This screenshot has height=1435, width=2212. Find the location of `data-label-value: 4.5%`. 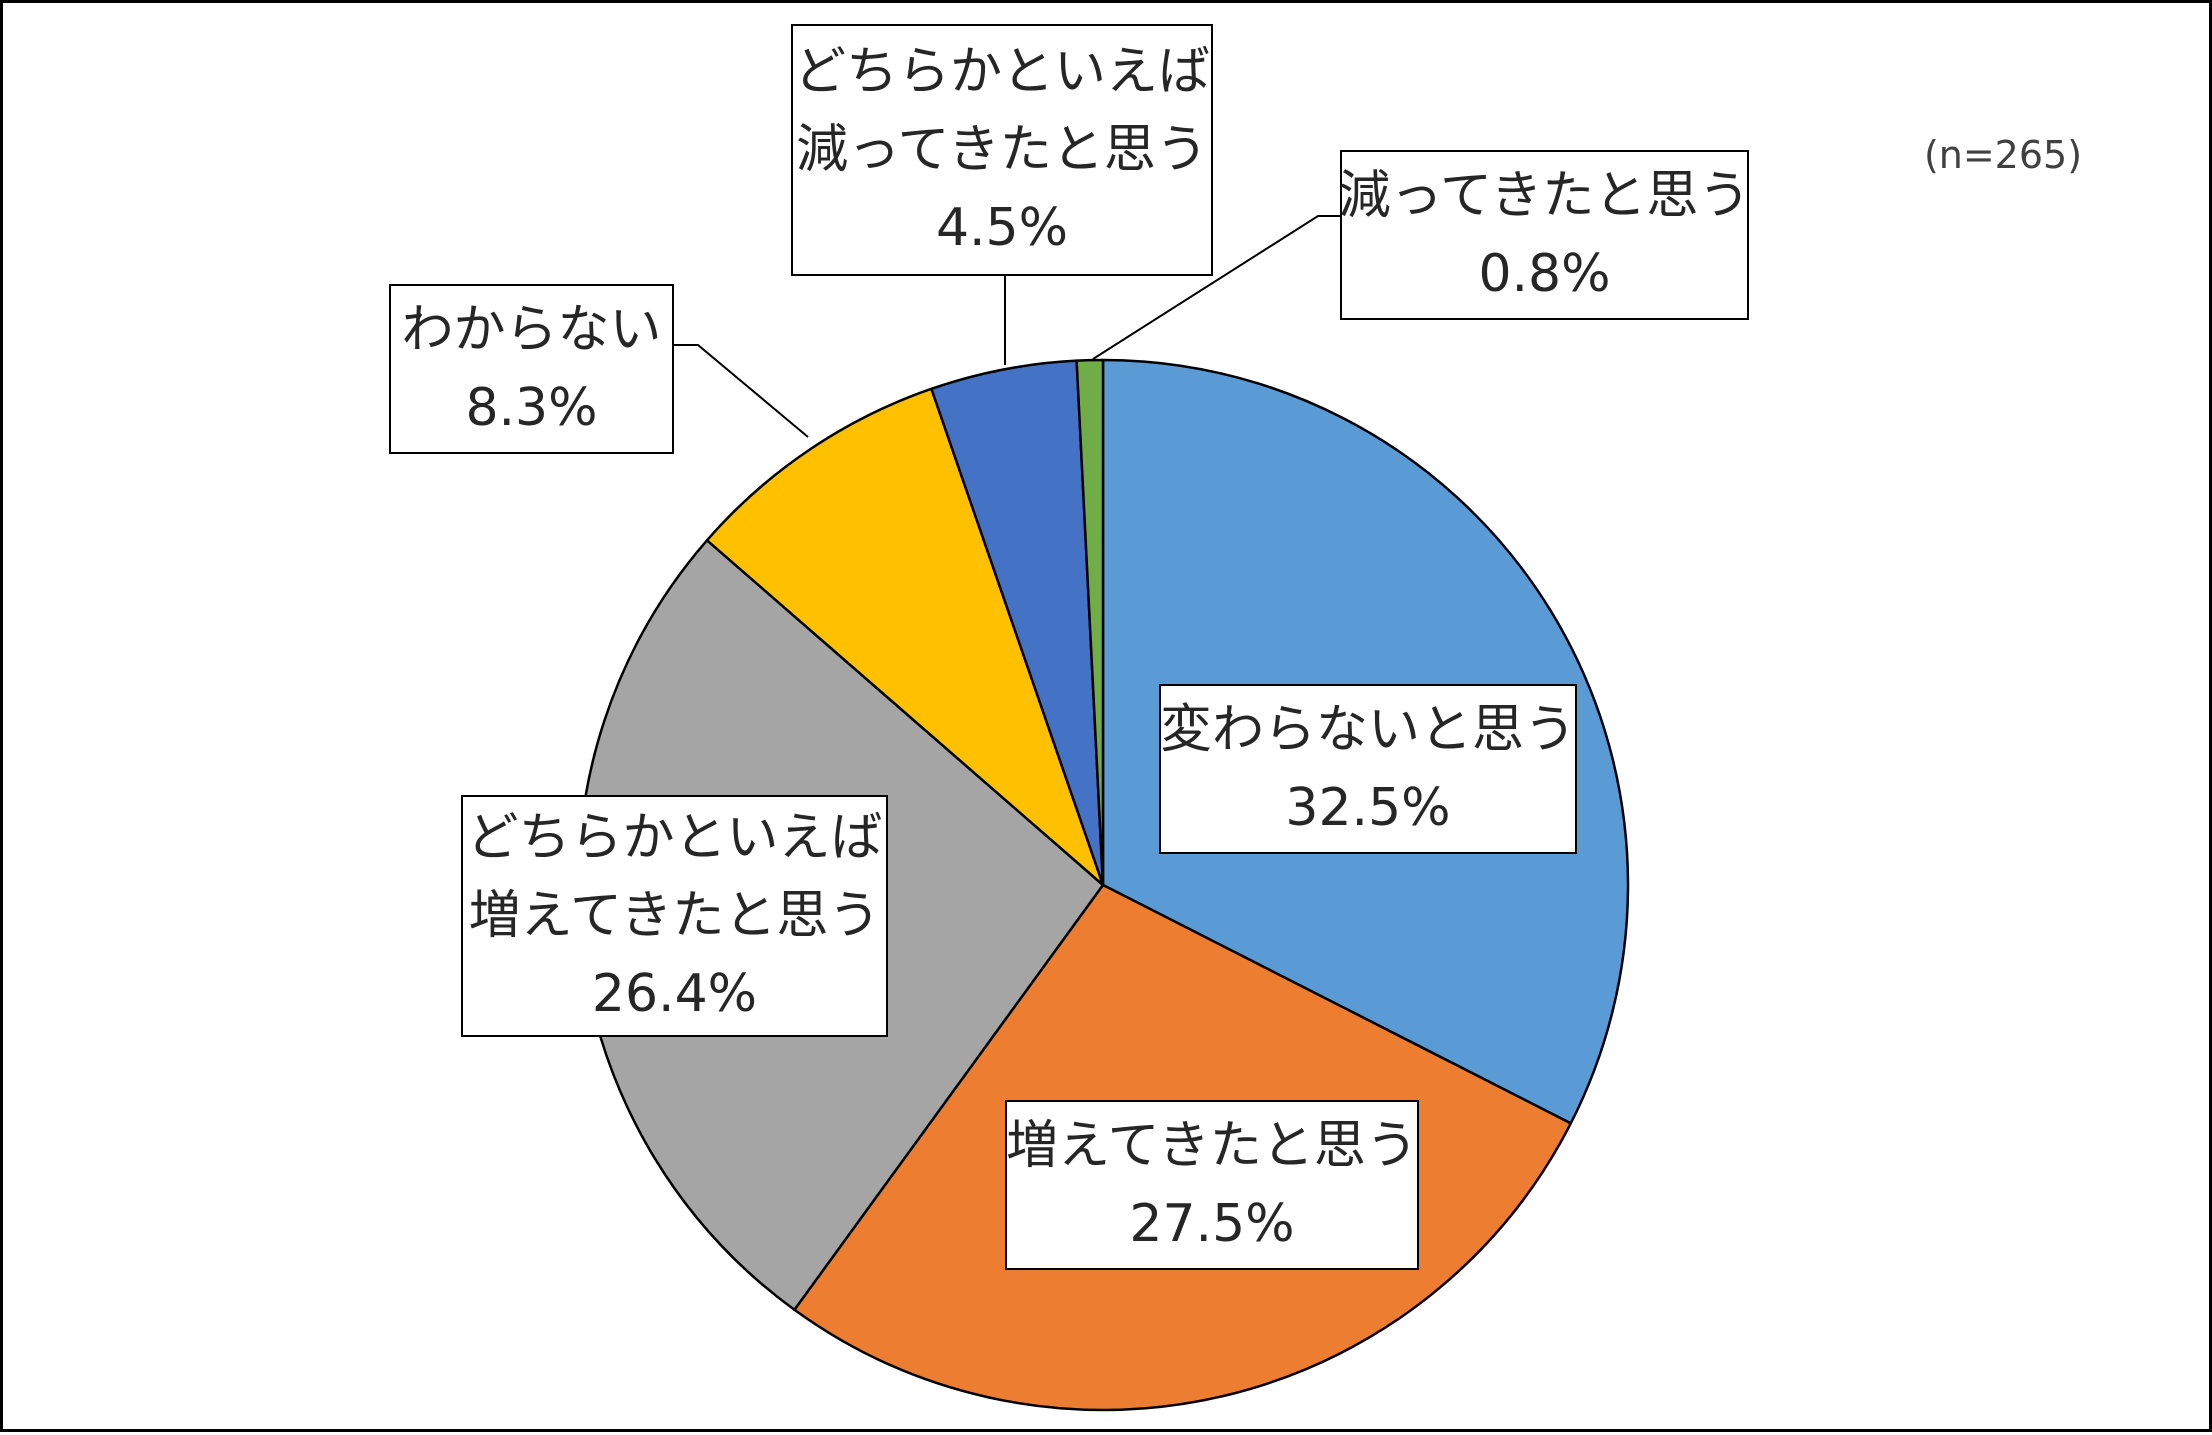

data-label-value: 4.5% is located at coordinates (1002, 228).